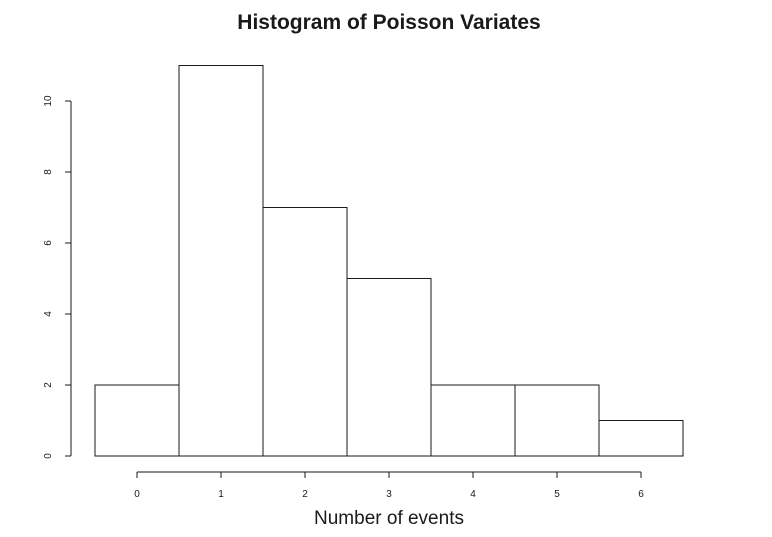 This screenshot has height=537, width=772. Describe the element at coordinates (48, 101) in the screenshot. I see `y-tick-label-10: 10` at that location.